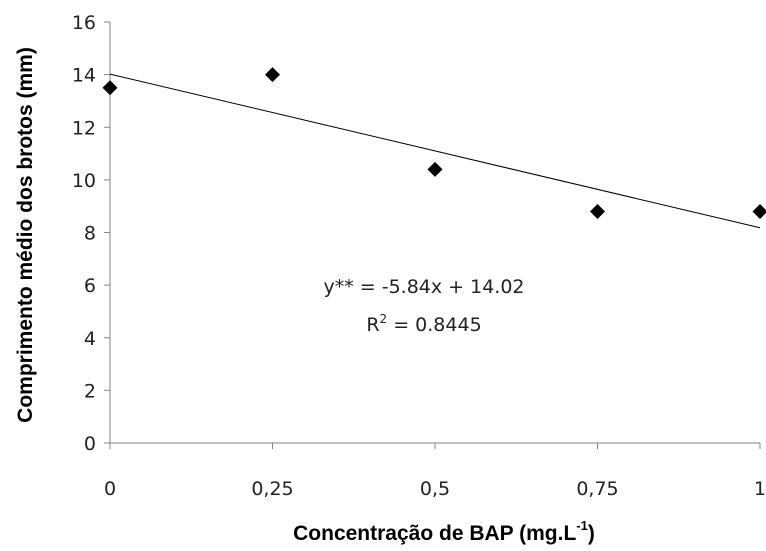  Describe the element at coordinates (597, 489) in the screenshot. I see `x-tick-label: 0,75` at that location.